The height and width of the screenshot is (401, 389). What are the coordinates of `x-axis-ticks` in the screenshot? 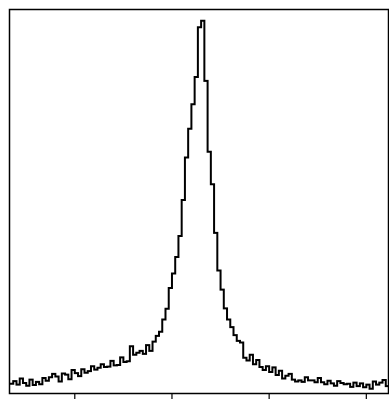 It's located at (220, 396).